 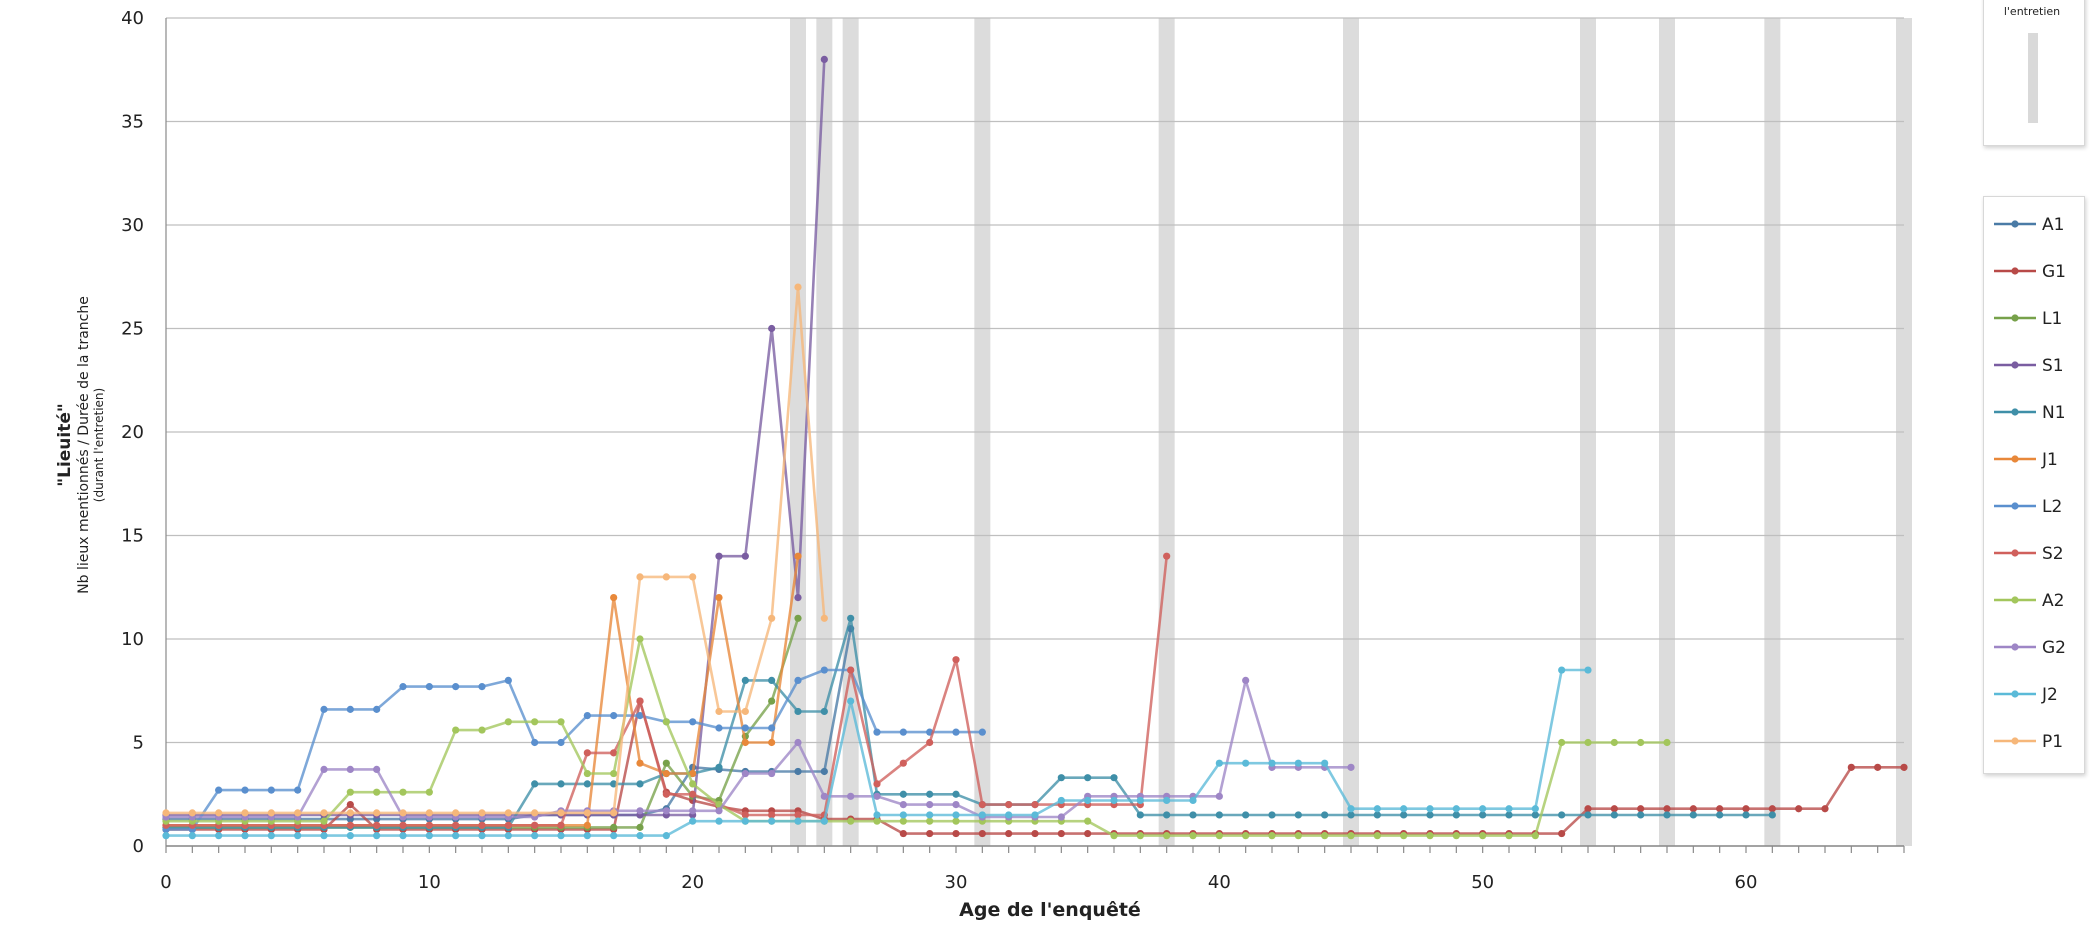 What do you see at coordinates (2026, 460) in the screenshot?
I see `legend-item-J1: J1` at bounding box center [2026, 460].